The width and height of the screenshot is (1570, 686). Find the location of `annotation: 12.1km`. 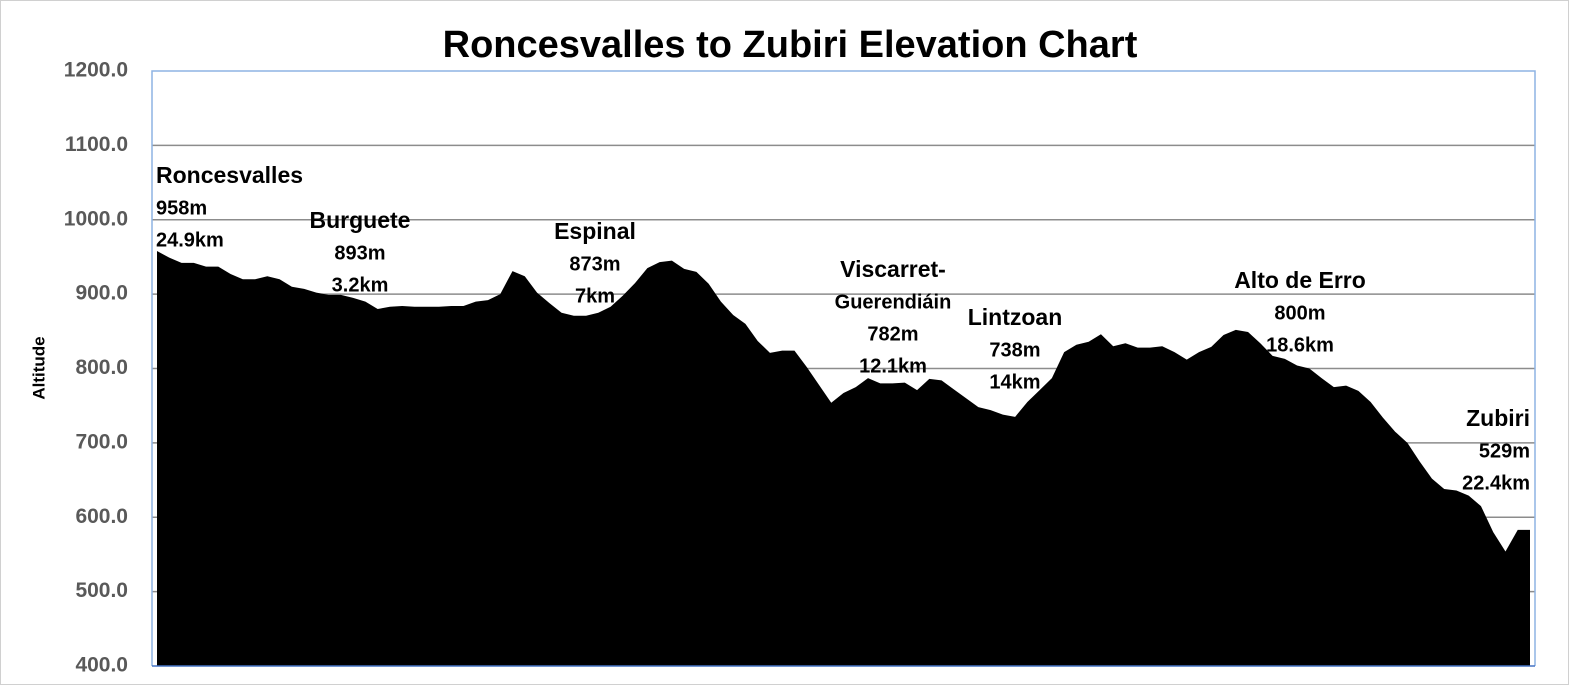

annotation: 12.1km is located at coordinates (893, 366).